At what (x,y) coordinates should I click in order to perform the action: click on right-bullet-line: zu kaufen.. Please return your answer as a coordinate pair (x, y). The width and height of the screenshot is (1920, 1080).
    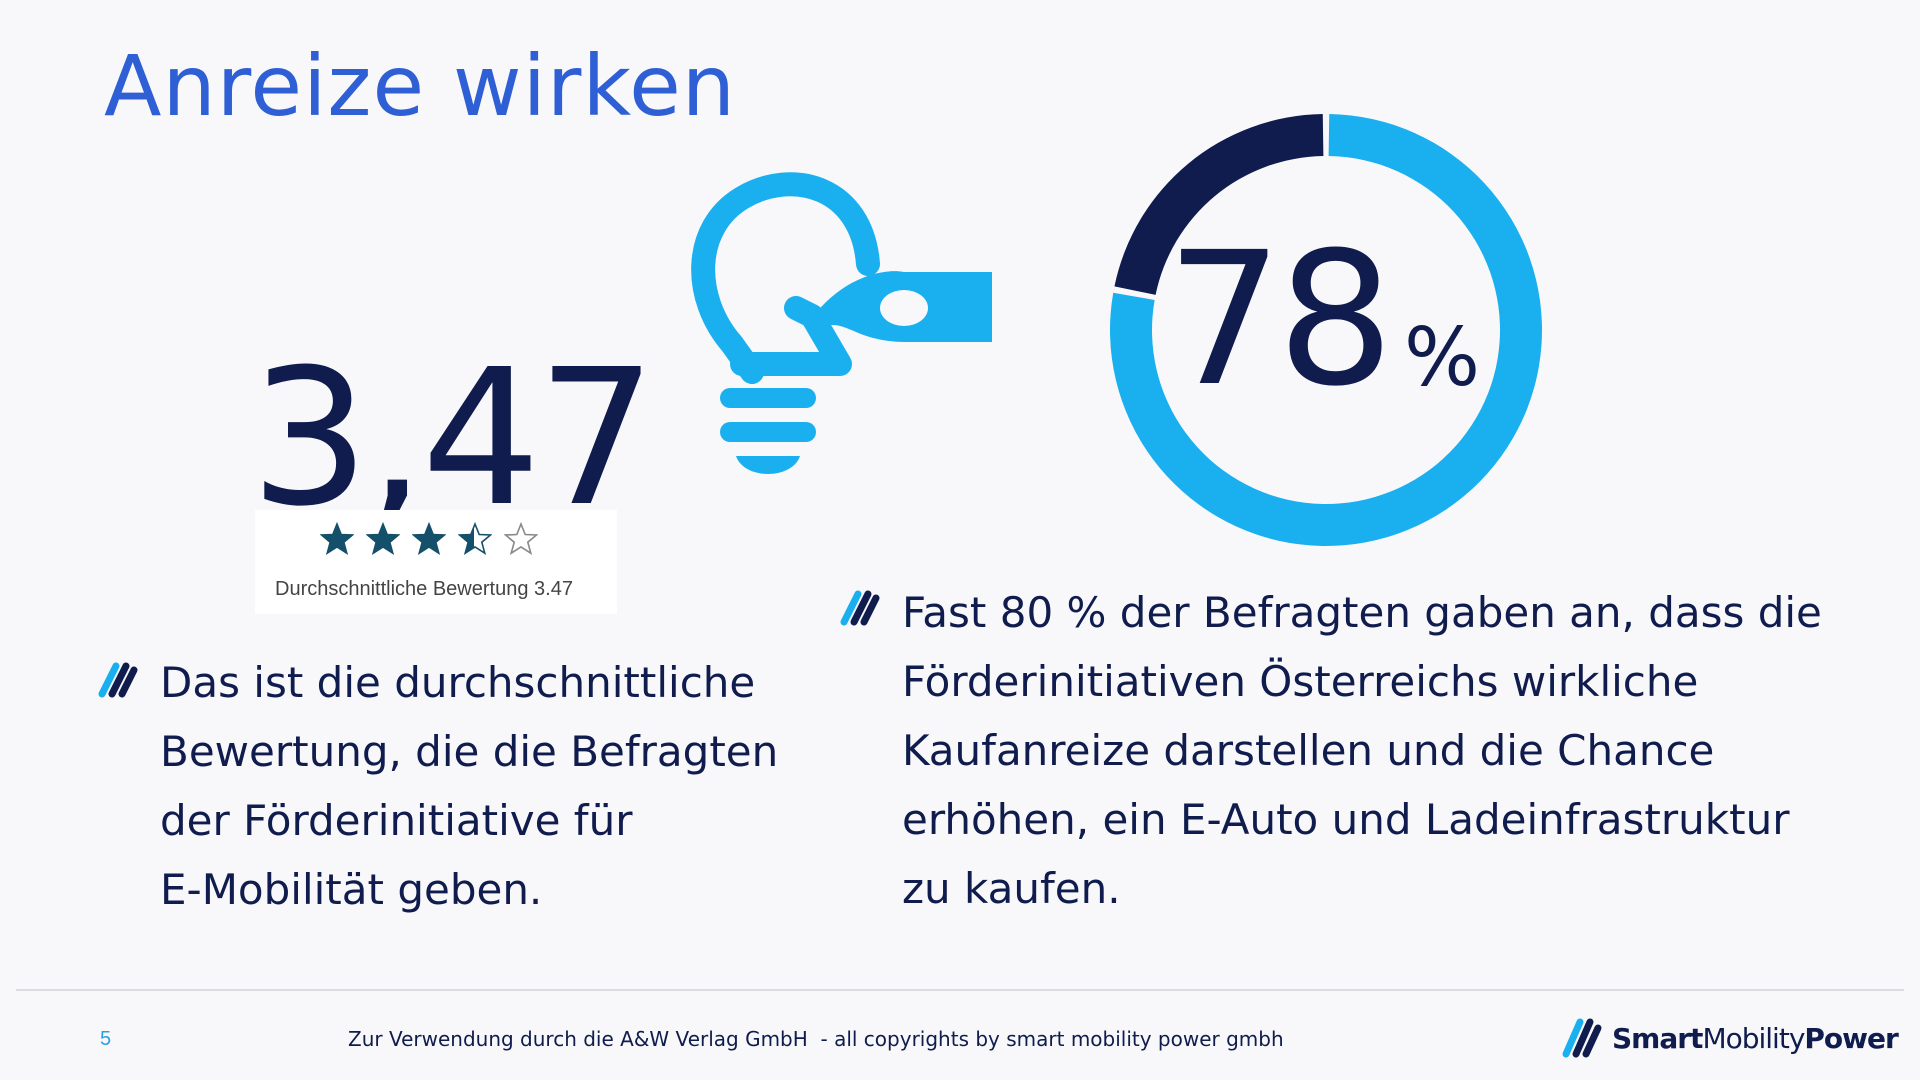
    Looking at the image, I should click on (1011, 888).